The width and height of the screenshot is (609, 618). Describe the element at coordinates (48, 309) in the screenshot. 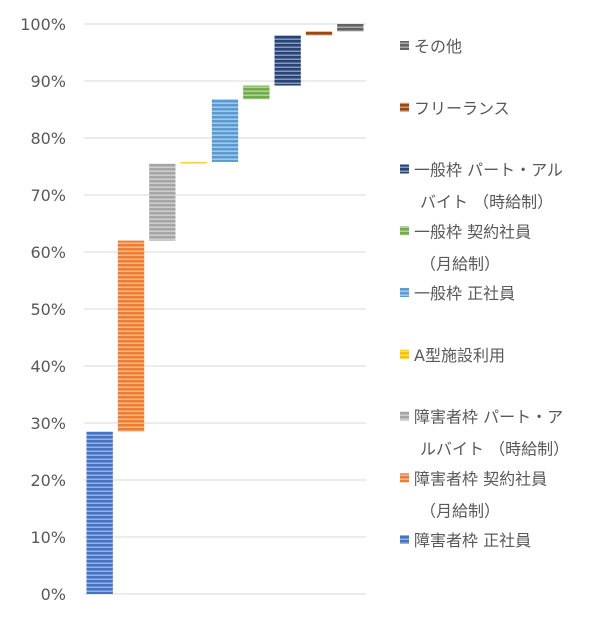

I see `y-tick-label: 50%` at that location.